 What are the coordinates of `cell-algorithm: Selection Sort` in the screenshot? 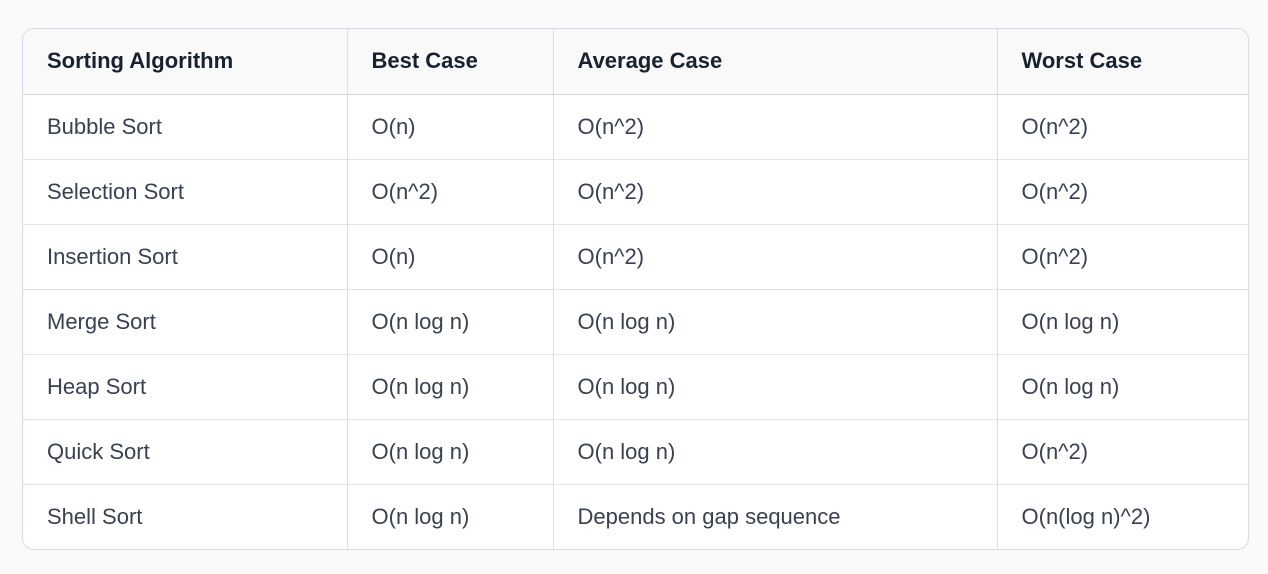 It's located at (185, 191).